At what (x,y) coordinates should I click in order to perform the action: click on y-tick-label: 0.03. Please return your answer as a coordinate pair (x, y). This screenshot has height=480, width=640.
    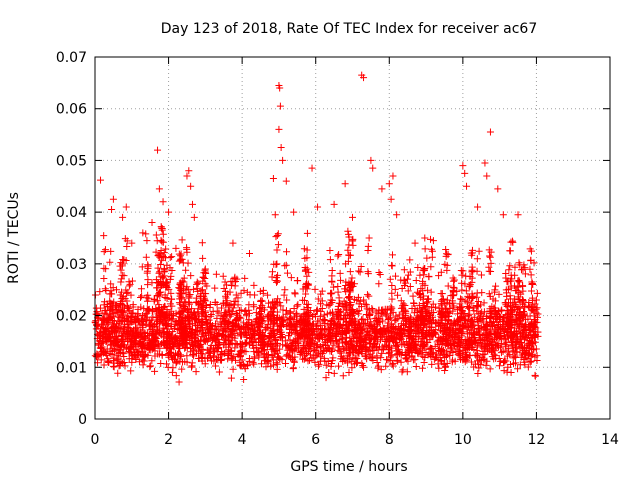
    Looking at the image, I should click on (71, 265).